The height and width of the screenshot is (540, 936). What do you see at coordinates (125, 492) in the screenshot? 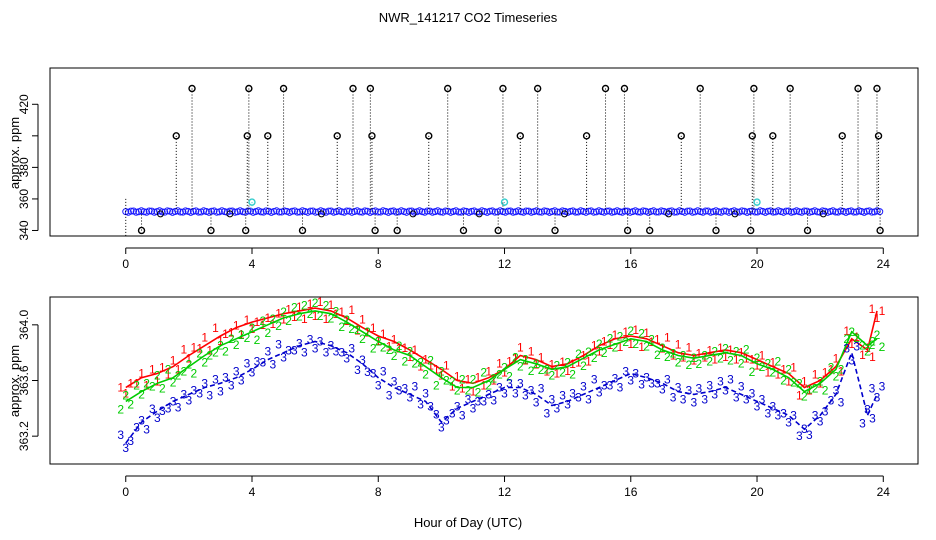
I see `bottom-x-tick-label: 0` at bounding box center [125, 492].